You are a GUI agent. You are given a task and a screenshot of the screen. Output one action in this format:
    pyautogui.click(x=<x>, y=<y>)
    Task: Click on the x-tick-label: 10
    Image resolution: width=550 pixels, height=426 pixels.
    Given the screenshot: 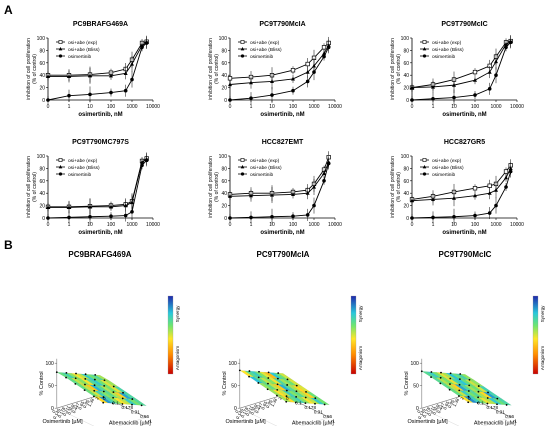 What is the action you would take?
    pyautogui.click(x=272, y=107)
    